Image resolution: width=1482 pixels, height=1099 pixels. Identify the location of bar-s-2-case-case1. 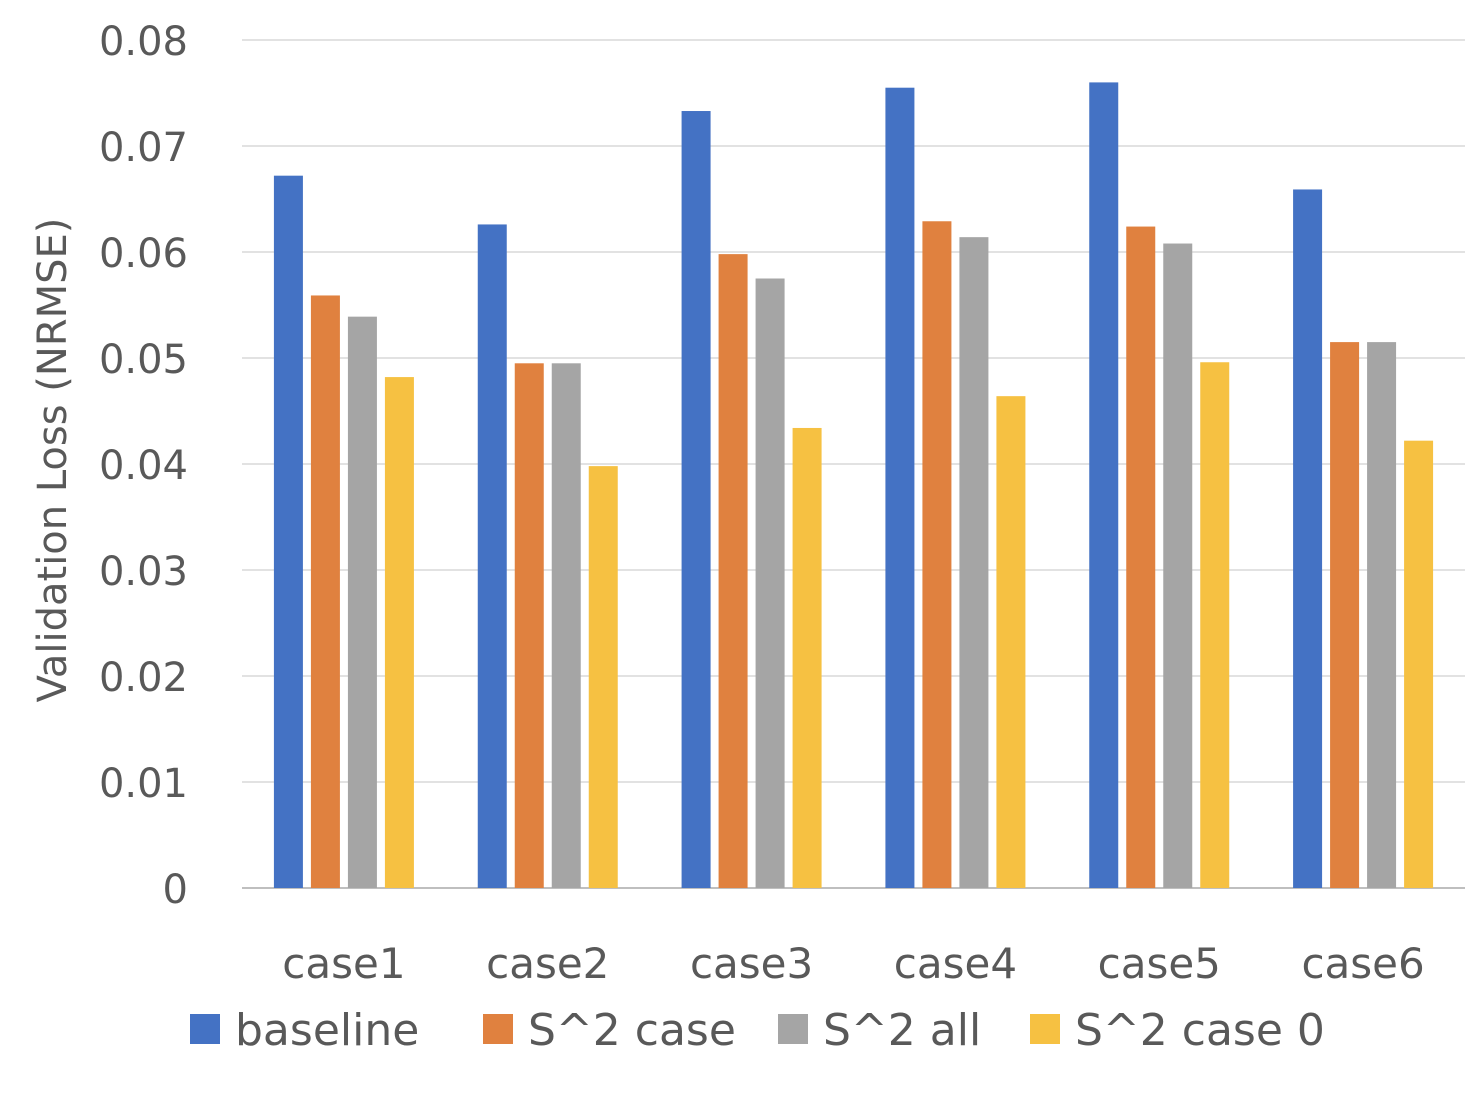
(325, 592).